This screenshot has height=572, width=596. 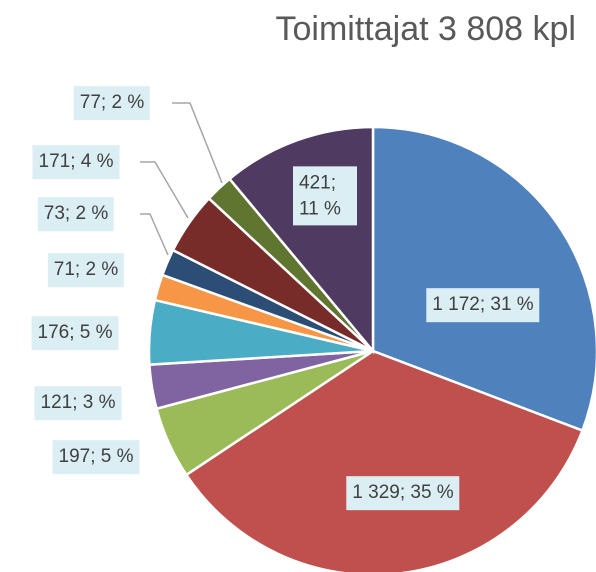 What do you see at coordinates (426, 29) in the screenshot?
I see `chart-title: Toimittajat 3 808 kpl` at bounding box center [426, 29].